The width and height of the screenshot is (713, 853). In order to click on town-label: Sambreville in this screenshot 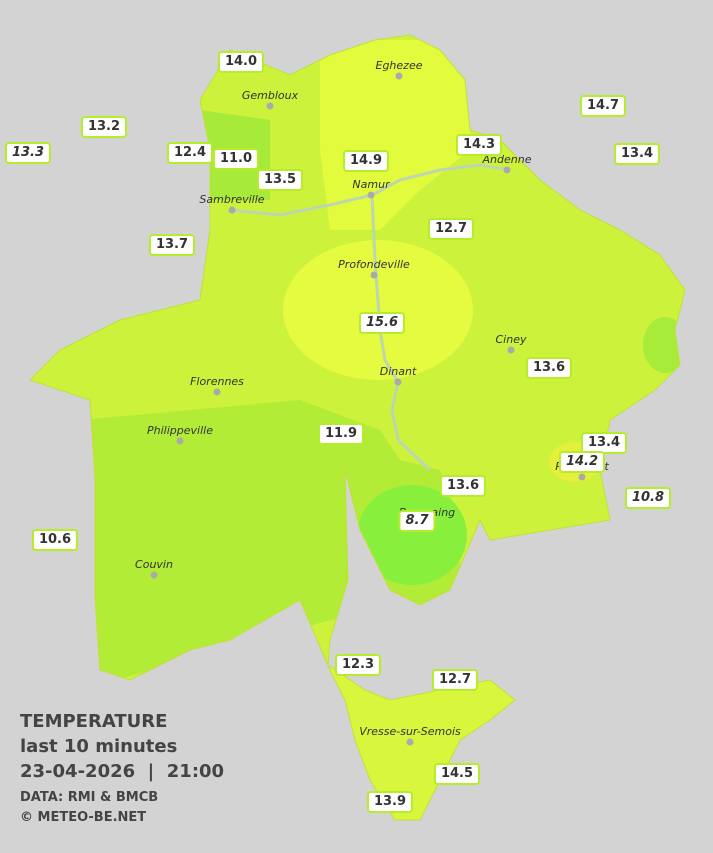, I will do `click(231, 199)`.